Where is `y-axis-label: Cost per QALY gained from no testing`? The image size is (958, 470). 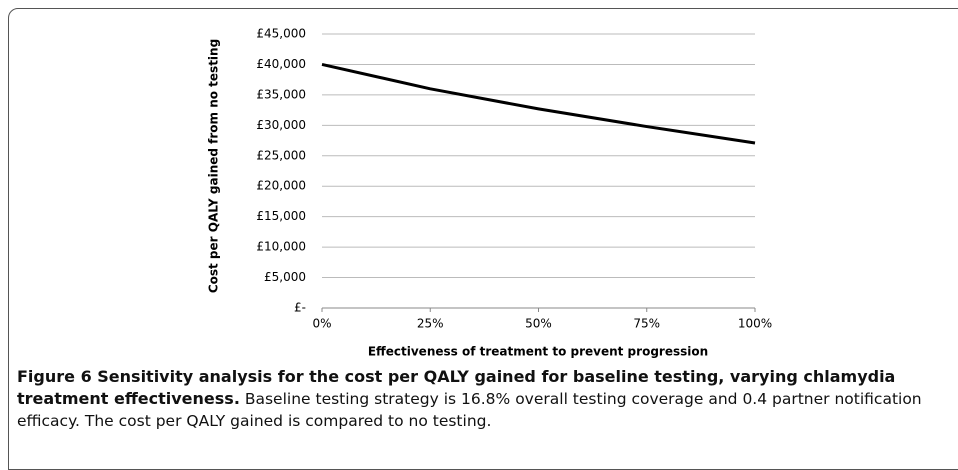
y-axis-label: Cost per QALY gained from no testing is located at coordinates (214, 166).